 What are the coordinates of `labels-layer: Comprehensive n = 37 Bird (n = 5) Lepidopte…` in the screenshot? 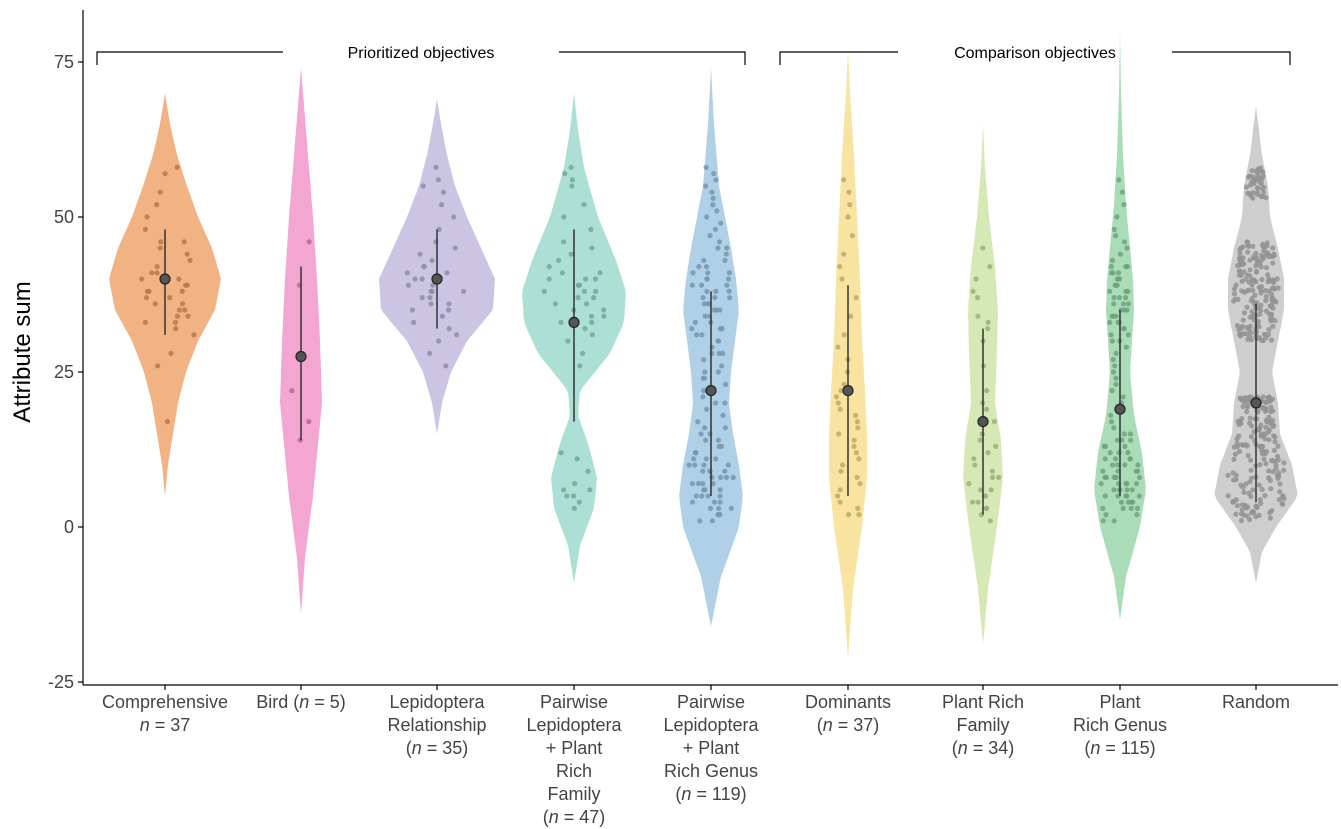 It's located at (696, 759).